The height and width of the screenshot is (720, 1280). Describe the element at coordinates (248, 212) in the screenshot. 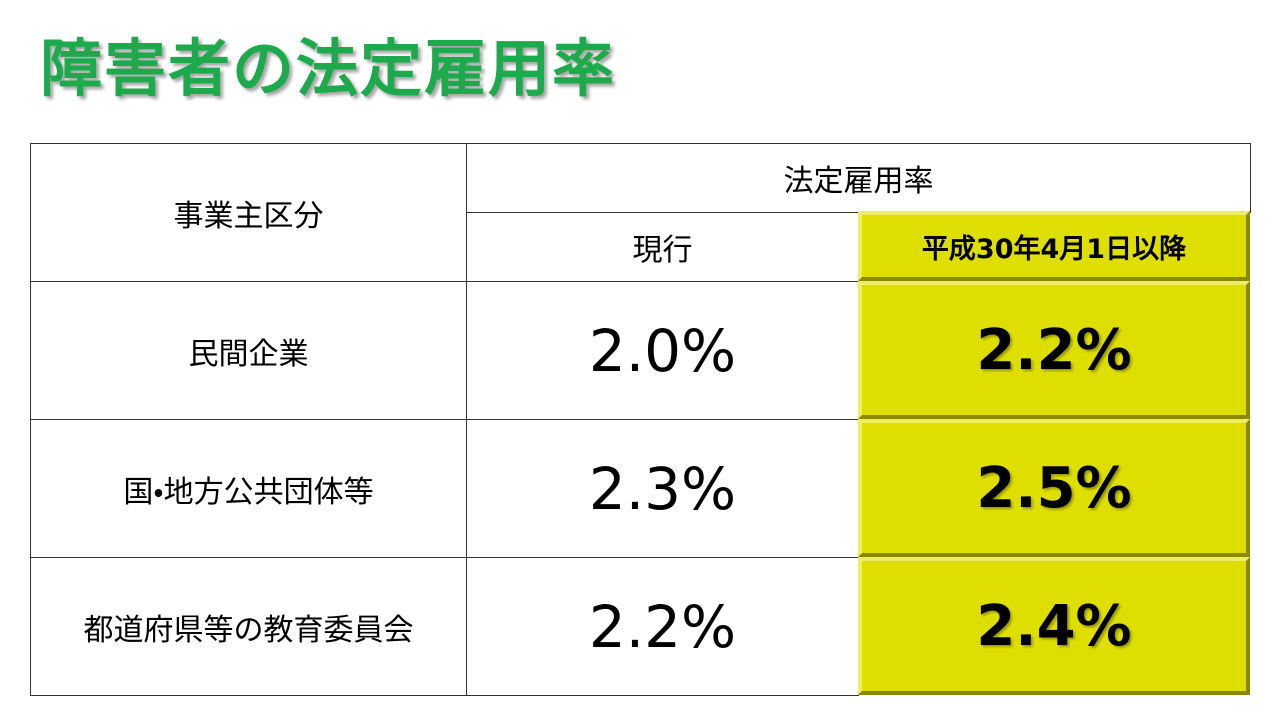

I see `header-category: 事業主区分` at that location.